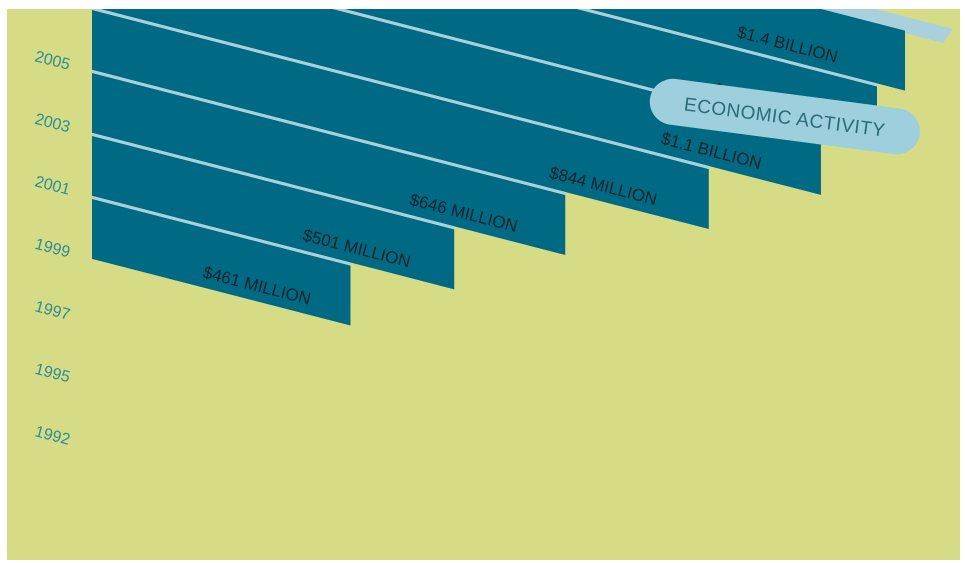 The height and width of the screenshot is (563, 965). What do you see at coordinates (52, 60) in the screenshot?
I see `year-label-2005: 2005` at bounding box center [52, 60].